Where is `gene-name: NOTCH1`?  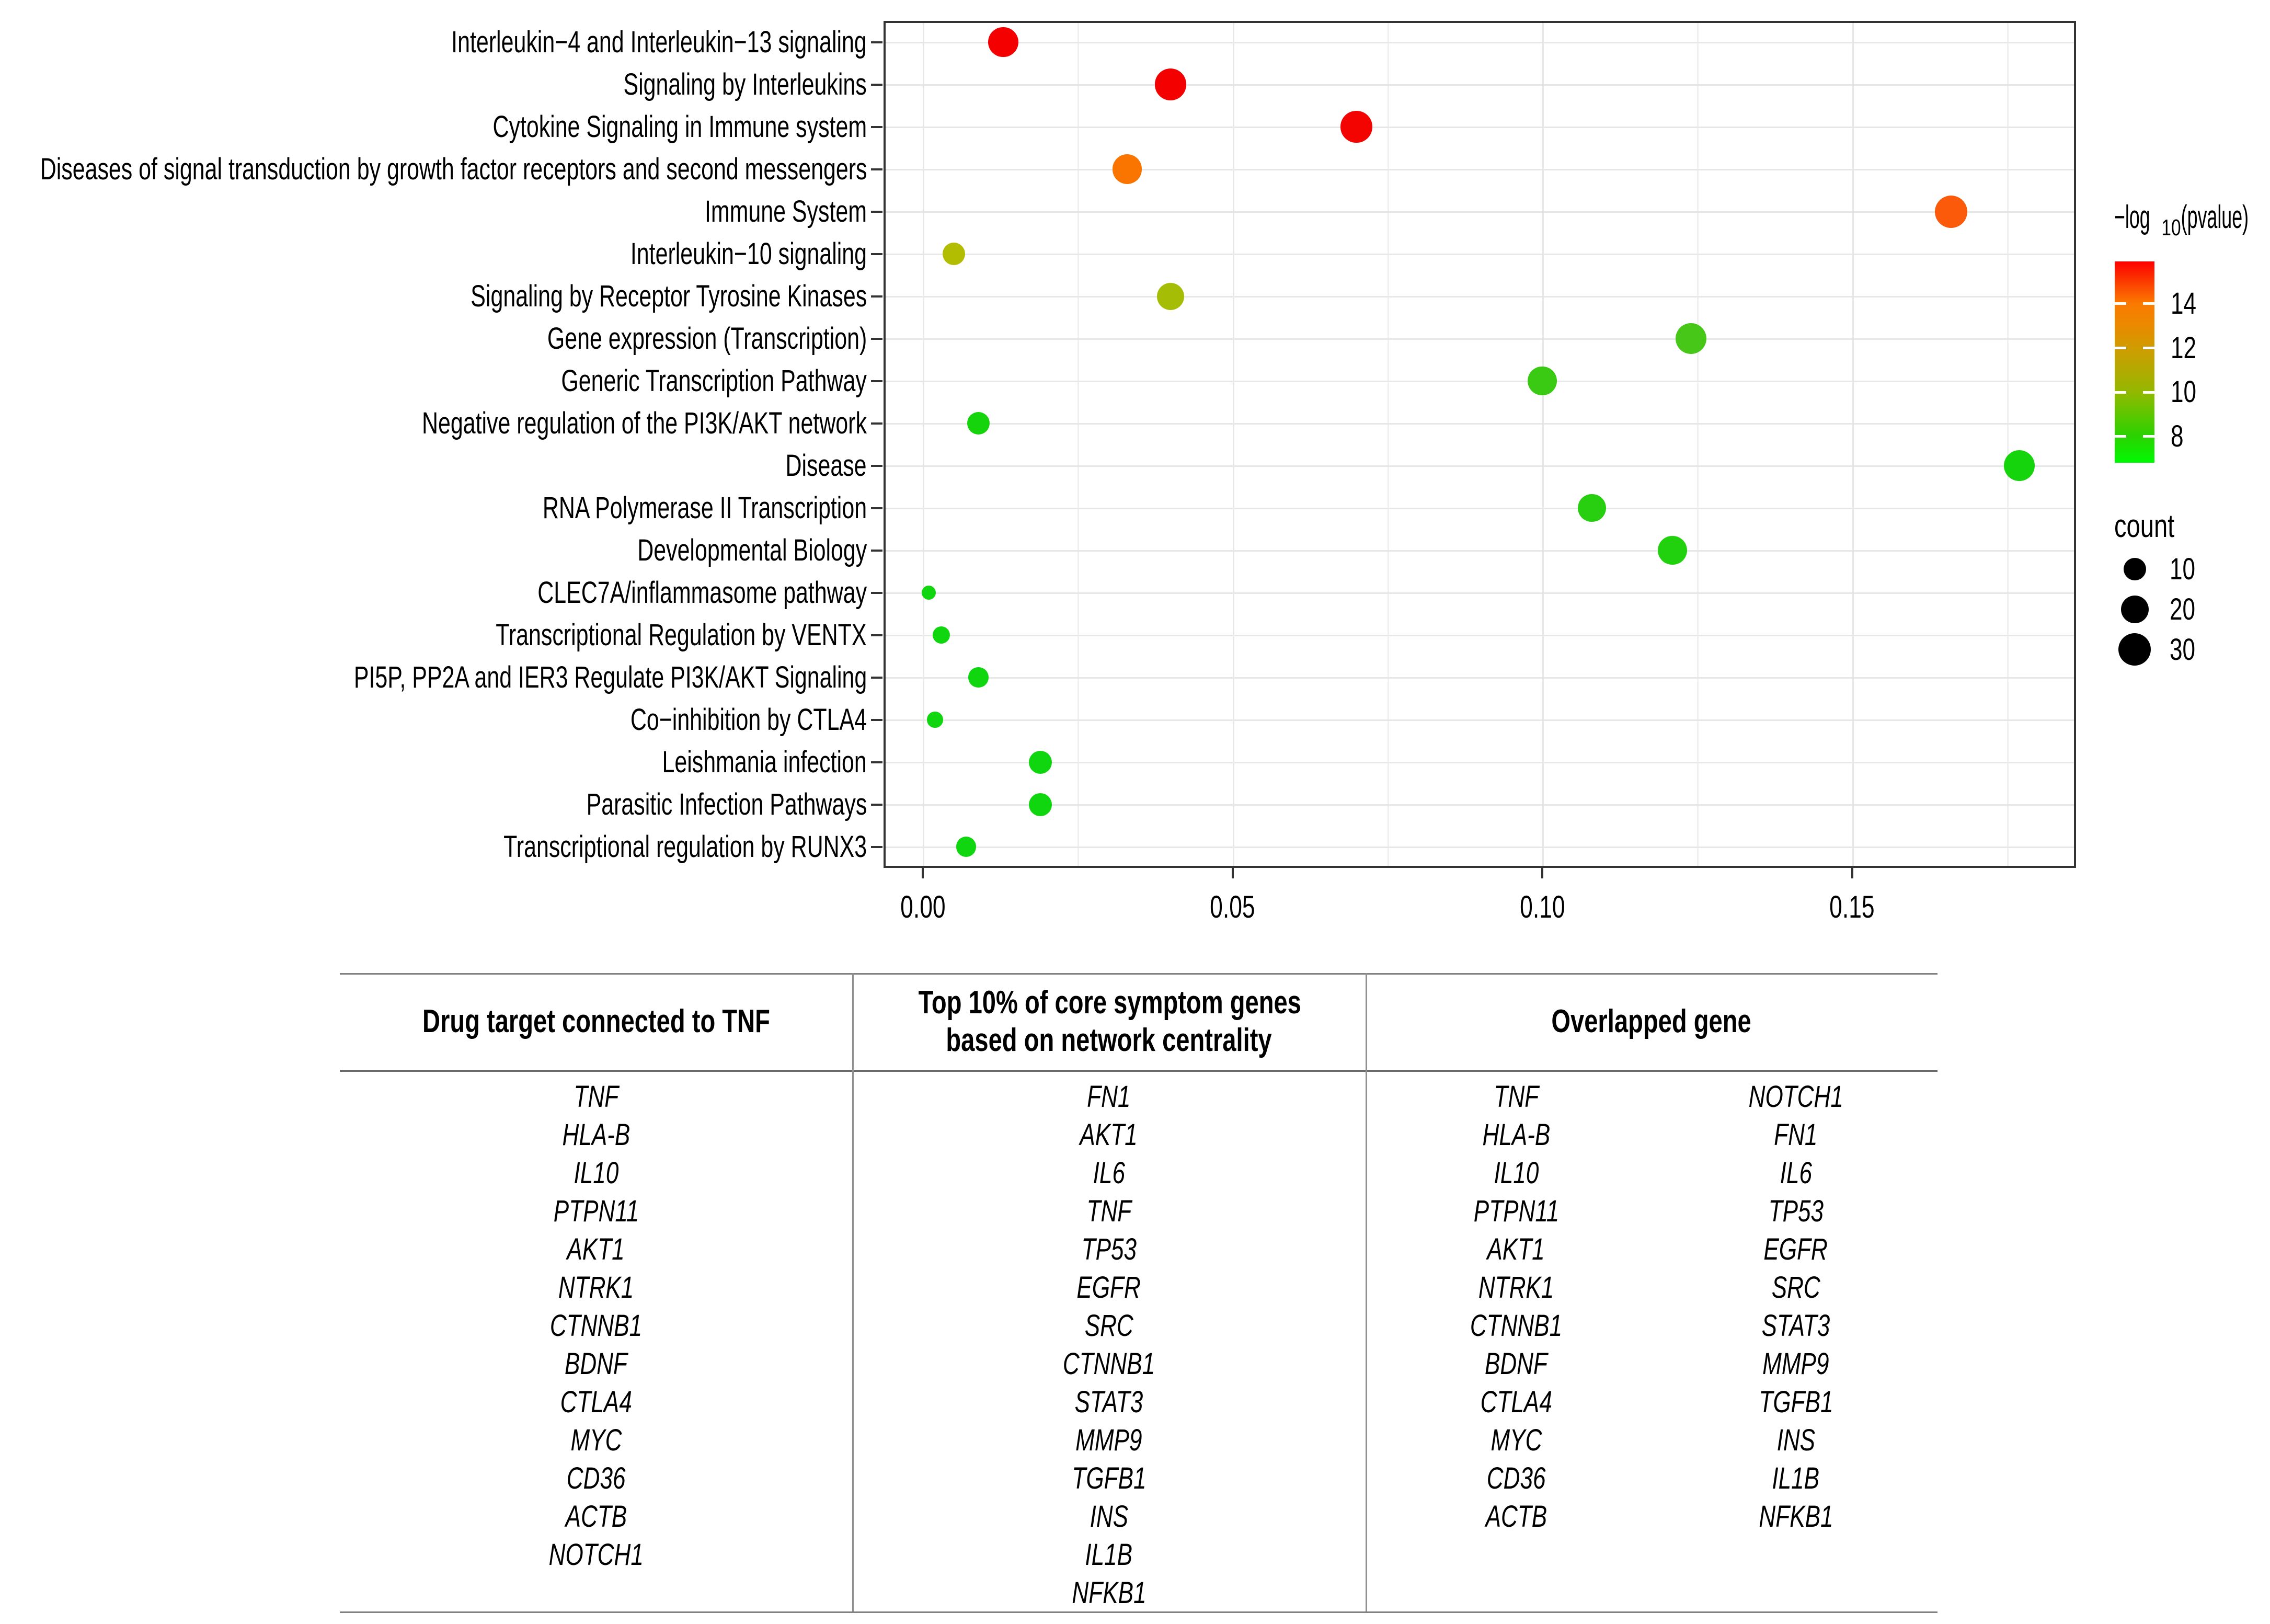 gene-name: NOTCH1 is located at coordinates (1795, 1097).